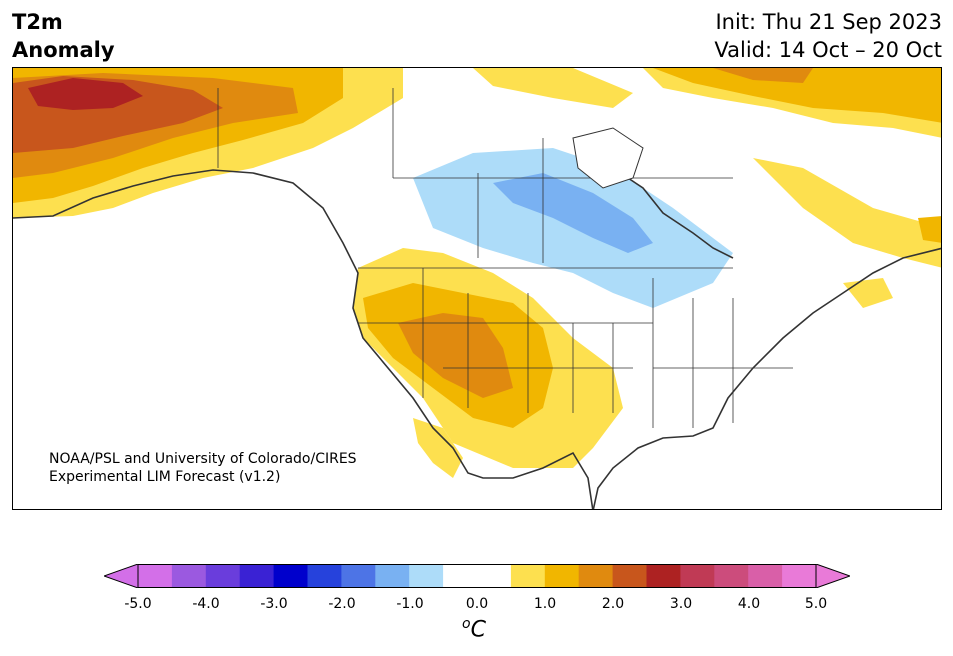 The height and width of the screenshot is (656, 953). I want to click on cb-tick: -5.0, so click(138, 604).